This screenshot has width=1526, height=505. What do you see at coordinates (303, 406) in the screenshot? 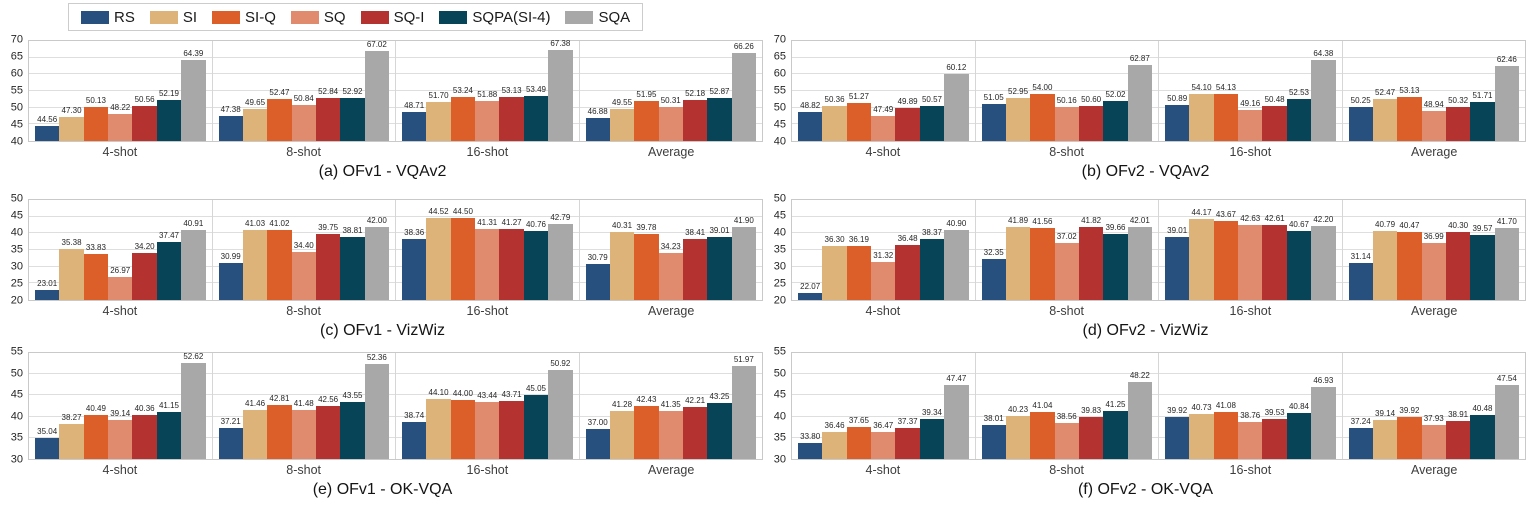
I see `bar-sq: 41.48` at bounding box center [303, 406].